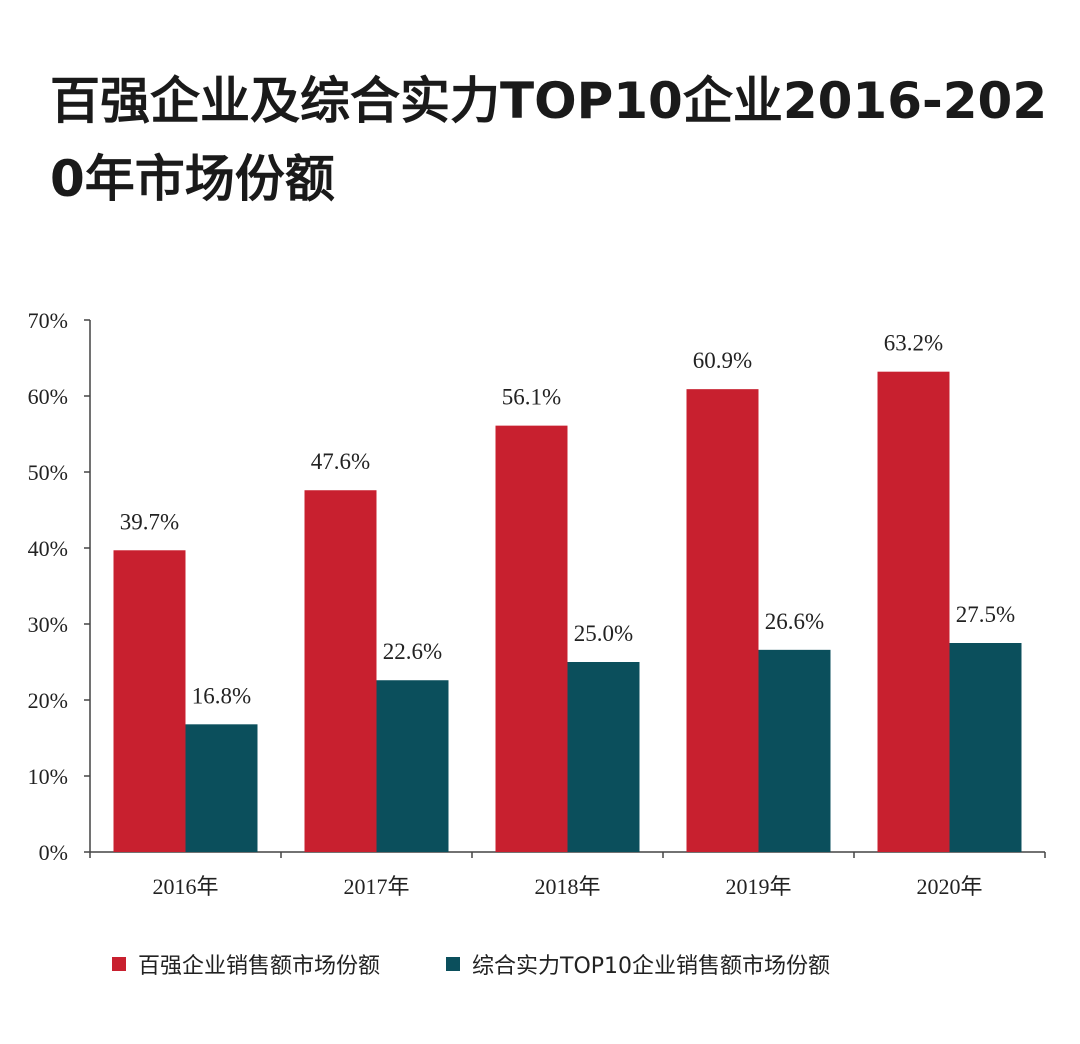 The image size is (1080, 1044). I want to click on legend-item-top100: 百强企业销售额市场份额, so click(246, 964).